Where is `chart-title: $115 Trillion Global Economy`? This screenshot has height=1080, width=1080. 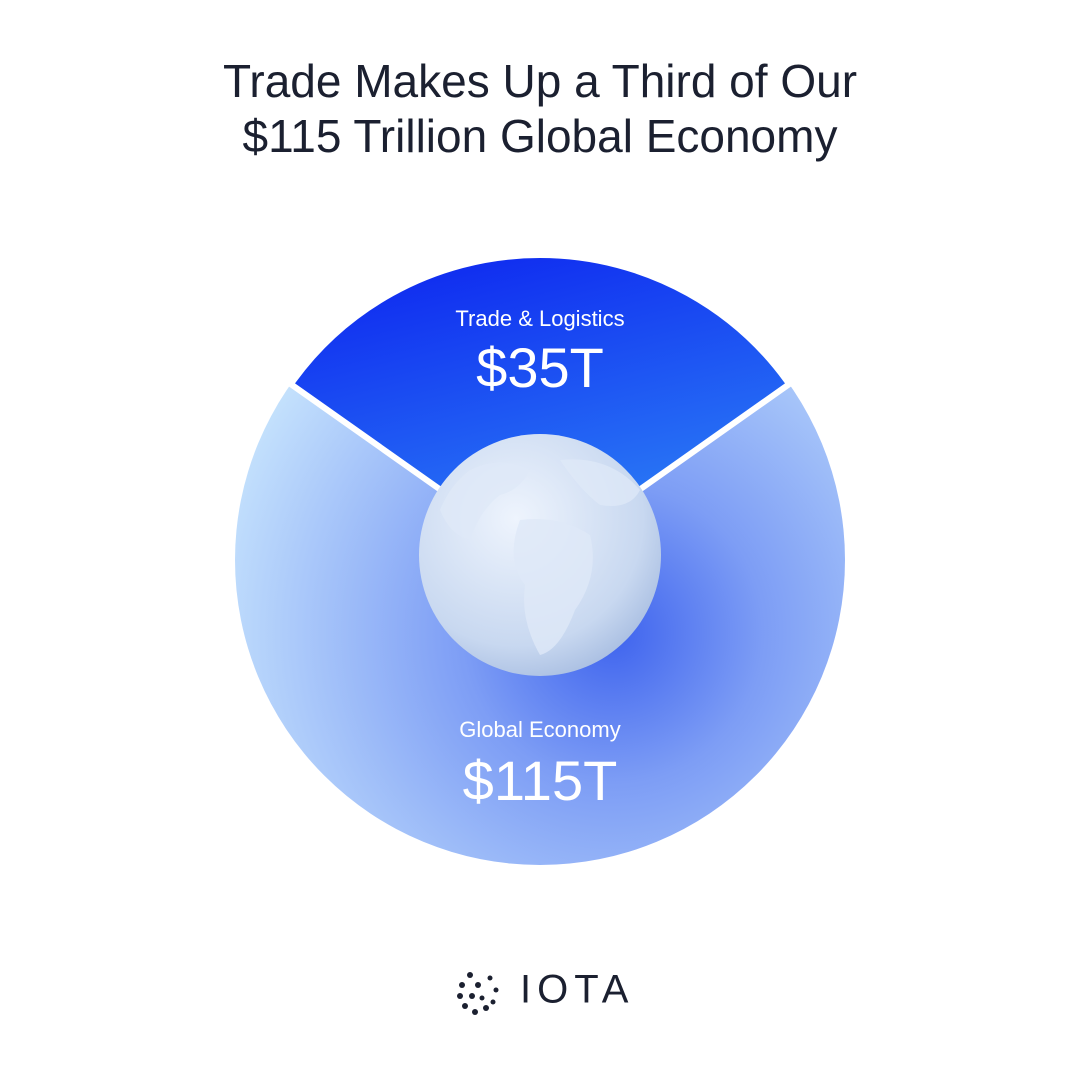
chart-title: $115 Trillion Global Economy is located at coordinates (540, 136).